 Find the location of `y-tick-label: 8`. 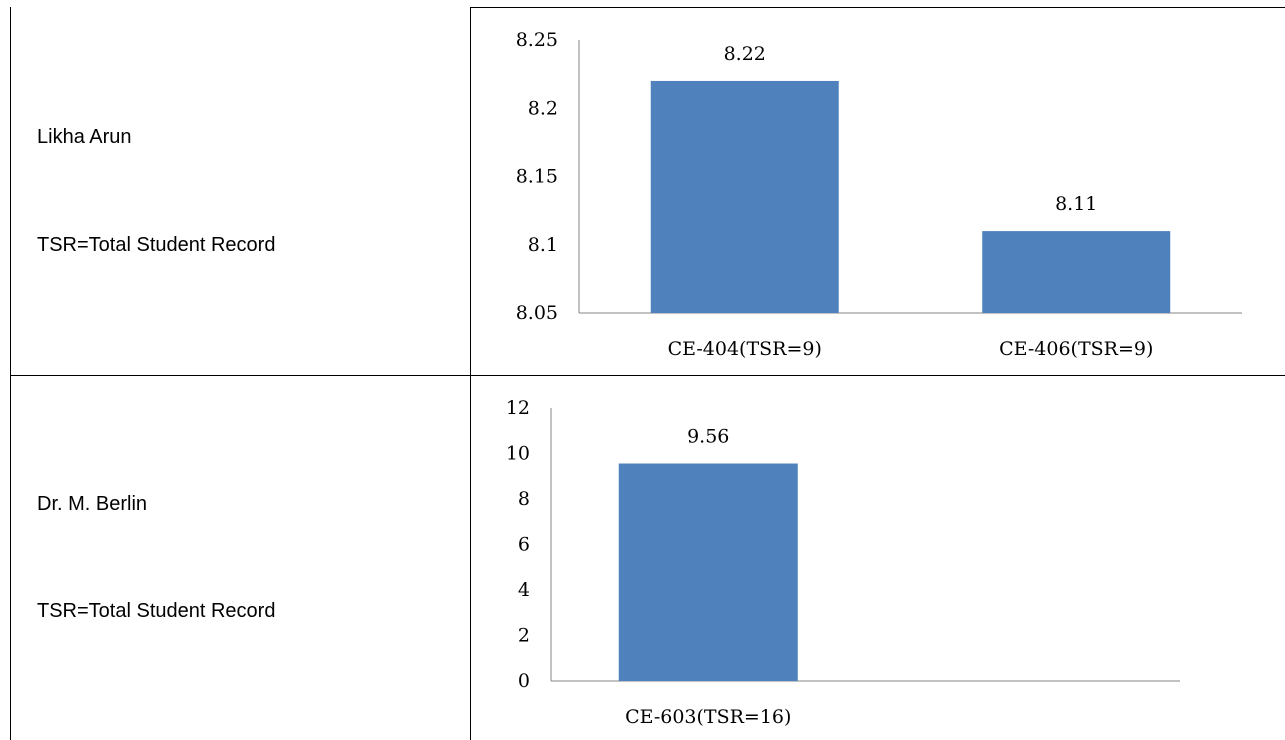

y-tick-label: 8 is located at coordinates (524, 499).